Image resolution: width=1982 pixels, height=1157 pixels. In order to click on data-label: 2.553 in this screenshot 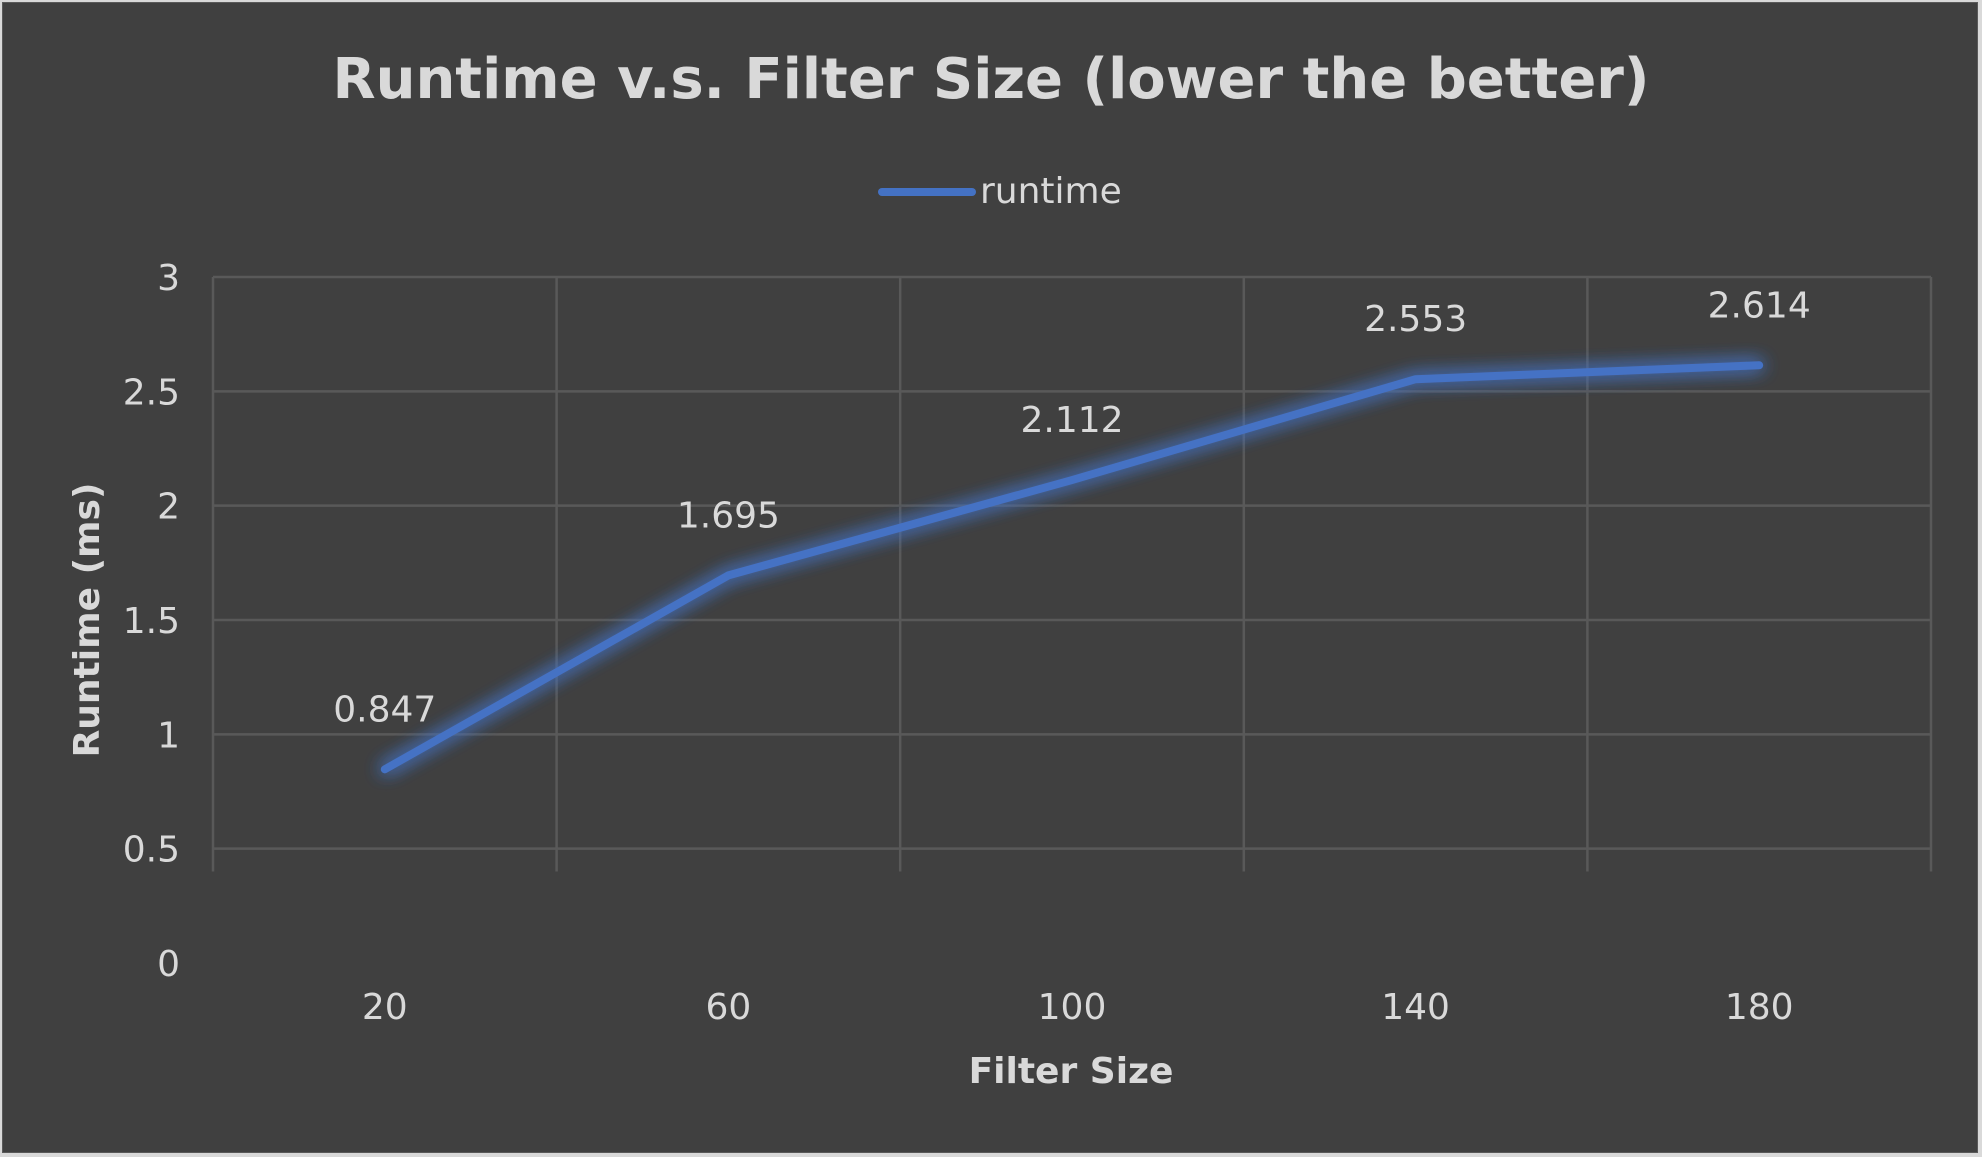, I will do `click(1415, 319)`.